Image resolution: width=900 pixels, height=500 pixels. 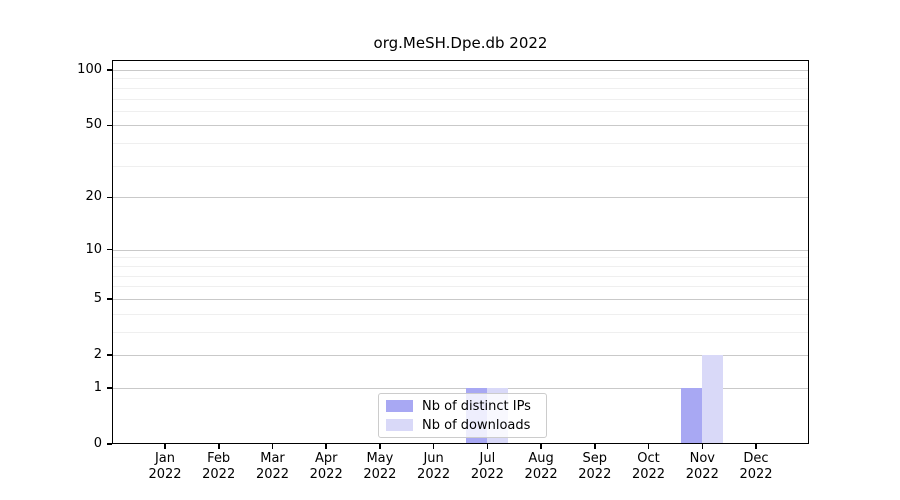 I want to click on x-tick-label: Sep 2022, so click(x=595, y=466).